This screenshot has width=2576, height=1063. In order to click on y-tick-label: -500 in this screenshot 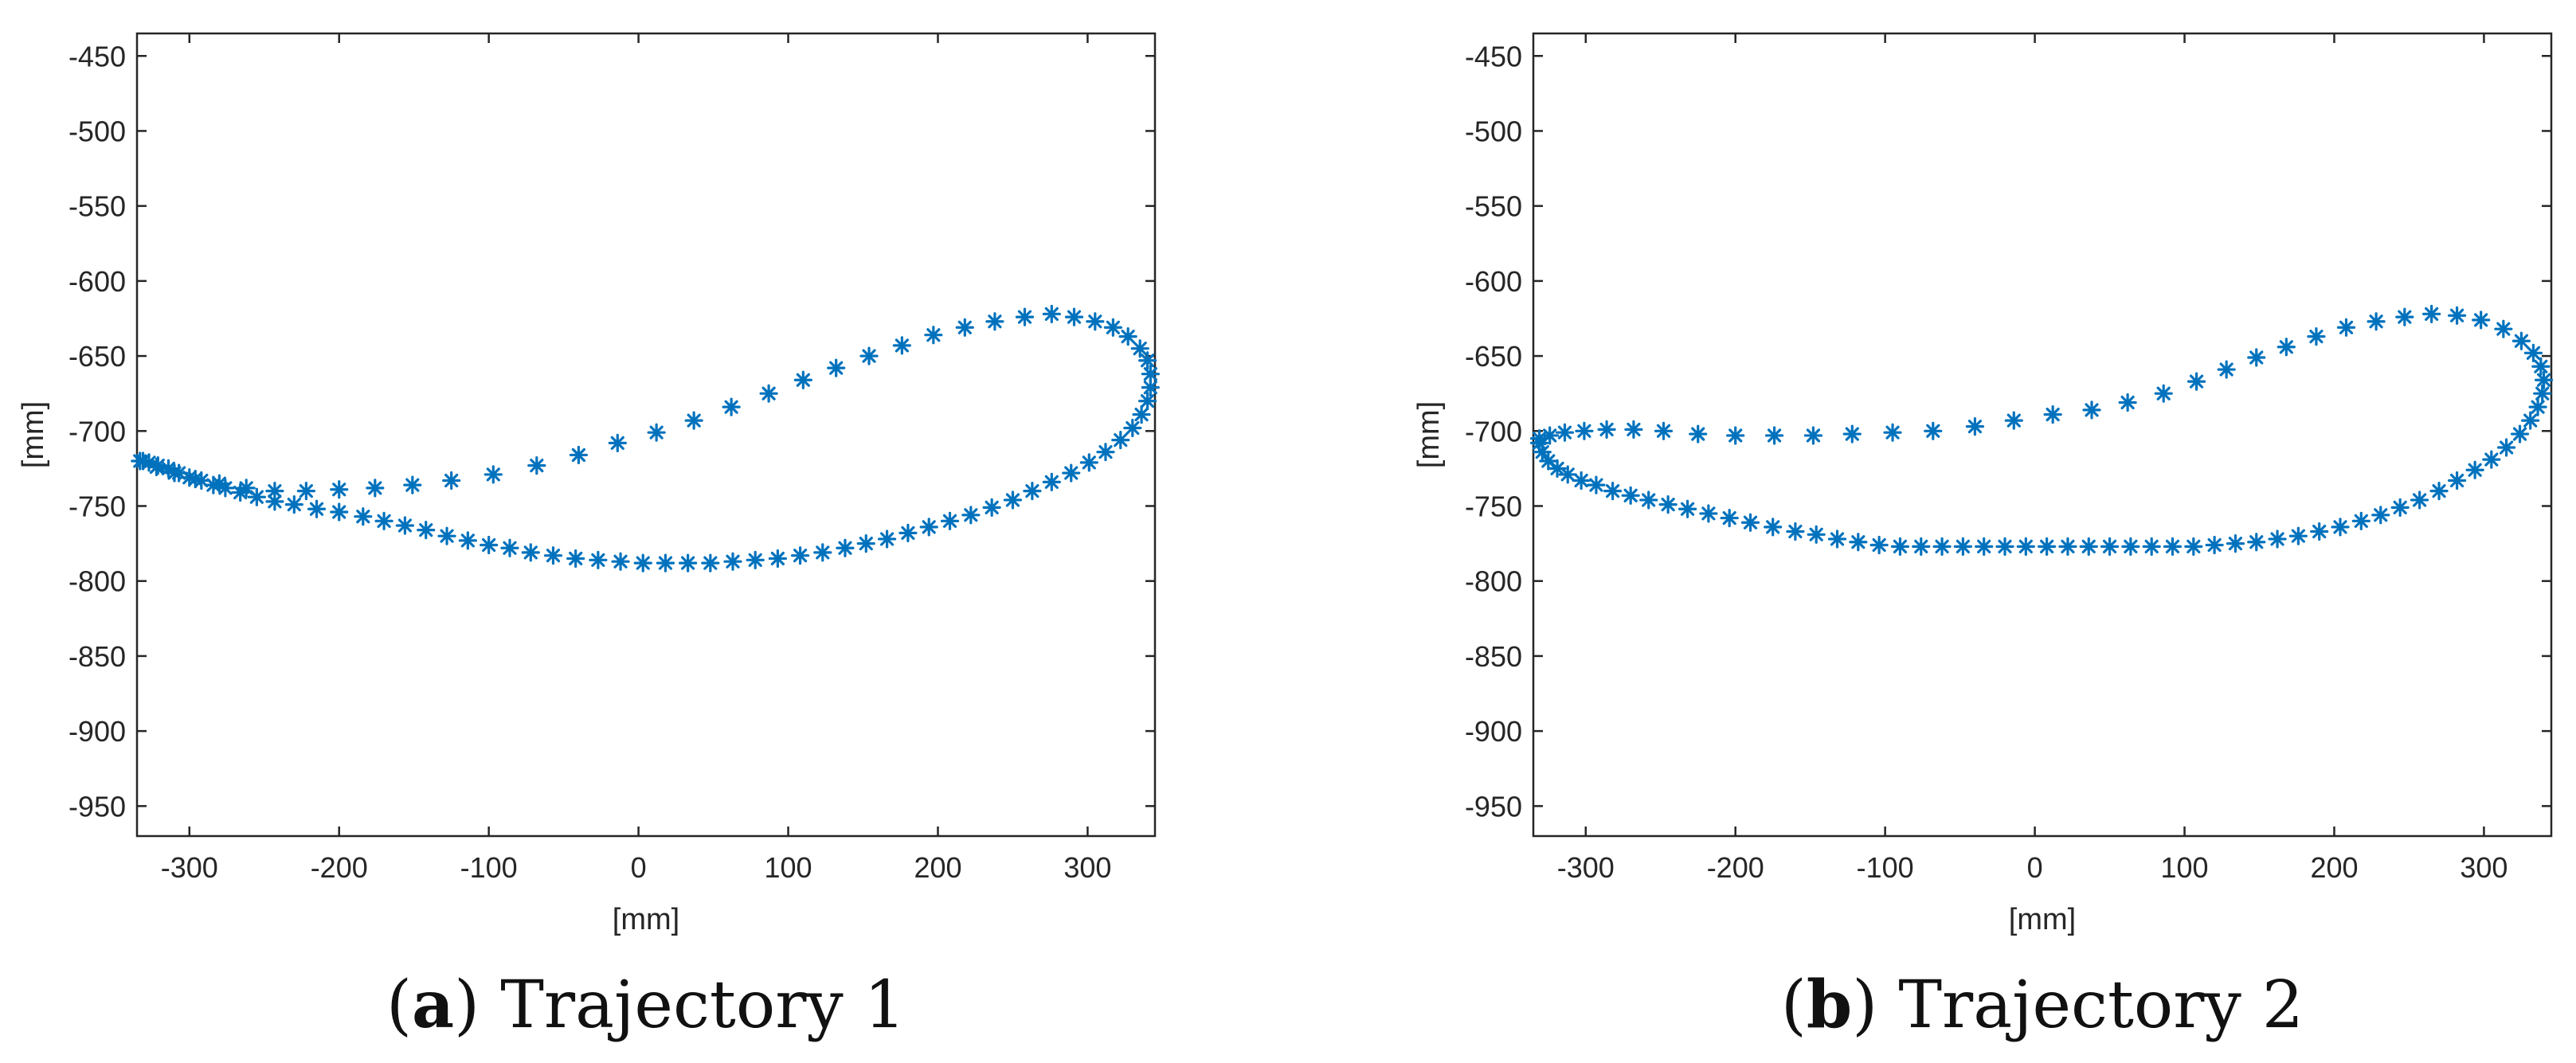, I will do `click(1493, 131)`.